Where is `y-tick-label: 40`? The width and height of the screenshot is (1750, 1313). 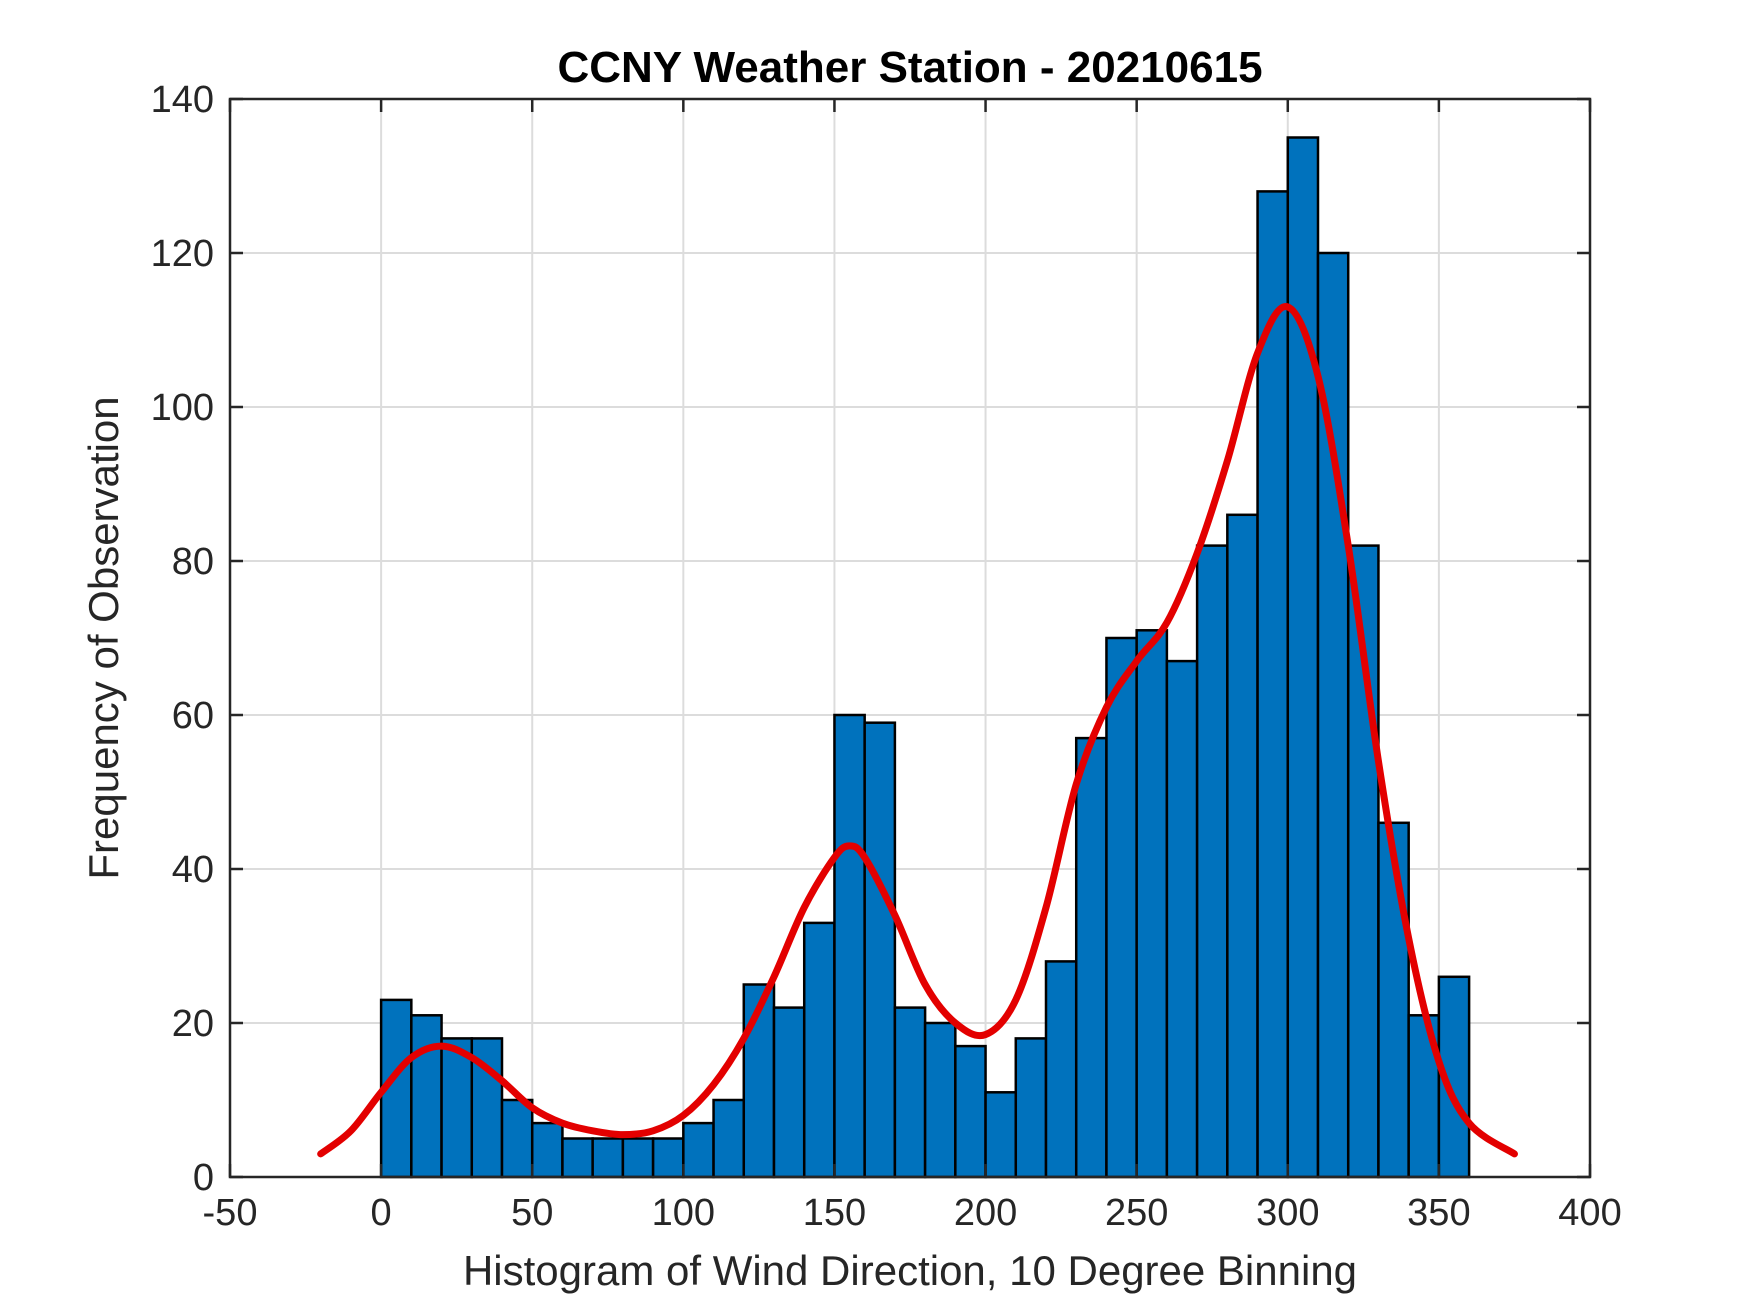 y-tick-label: 40 is located at coordinates (193, 870).